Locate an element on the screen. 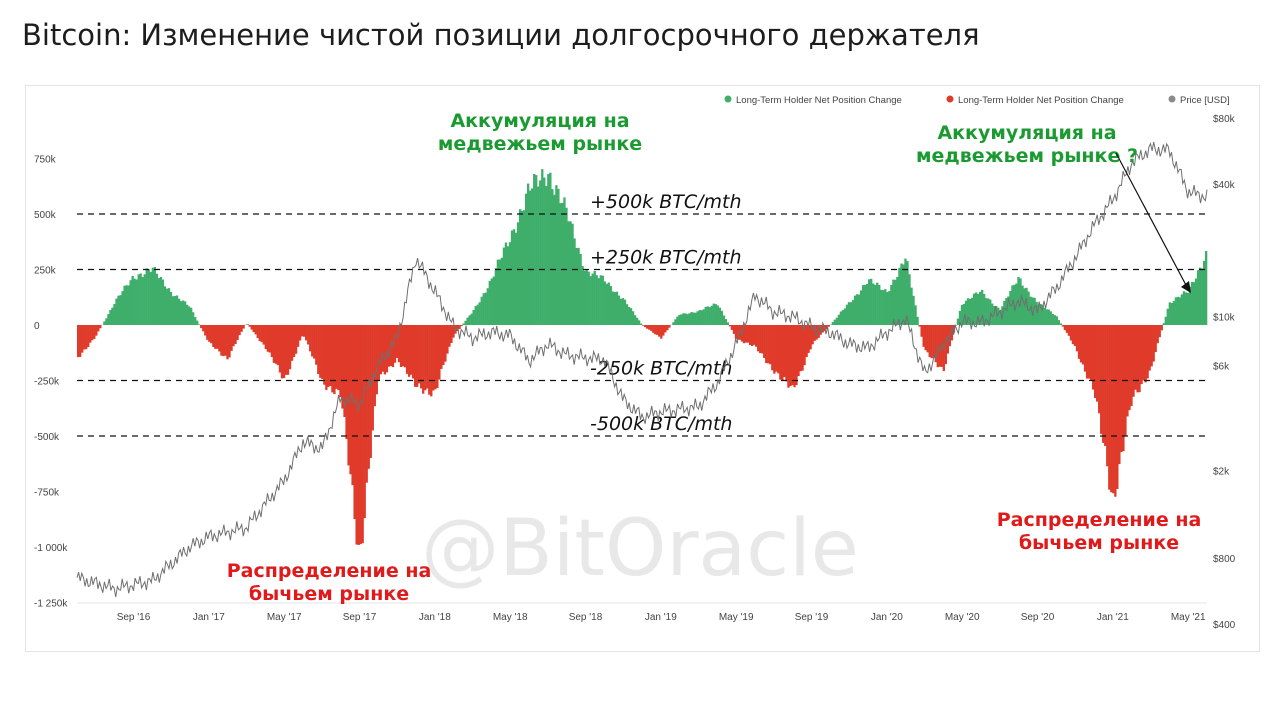 Image resolution: width=1280 pixels, height=704 pixels. y-tick-label: -1 250k is located at coordinates (51, 604).